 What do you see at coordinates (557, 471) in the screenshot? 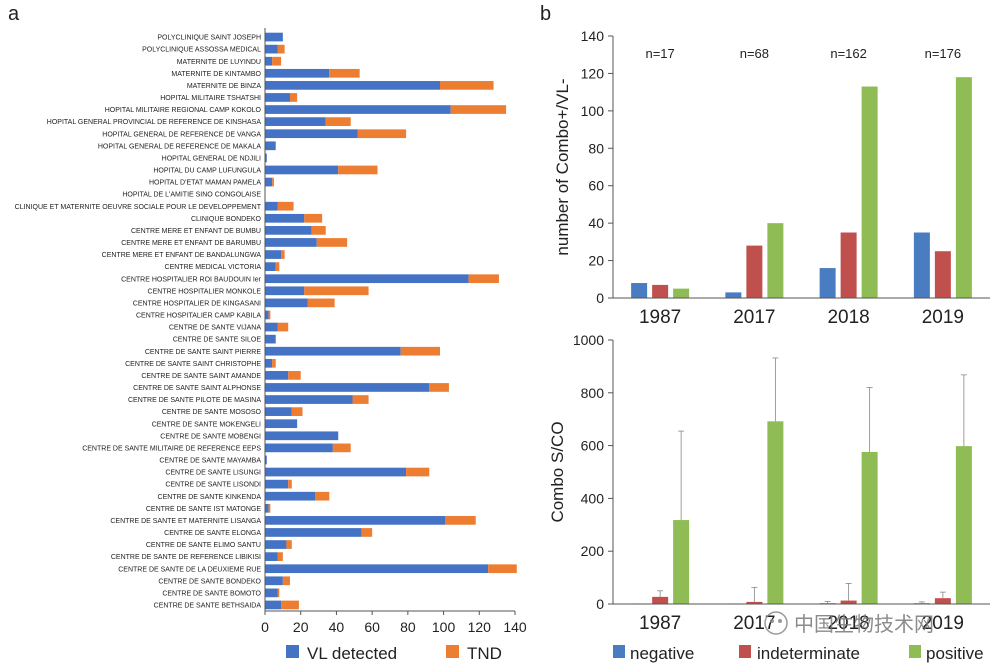
I see `y-axis-label: Combo S/CO` at bounding box center [557, 471].